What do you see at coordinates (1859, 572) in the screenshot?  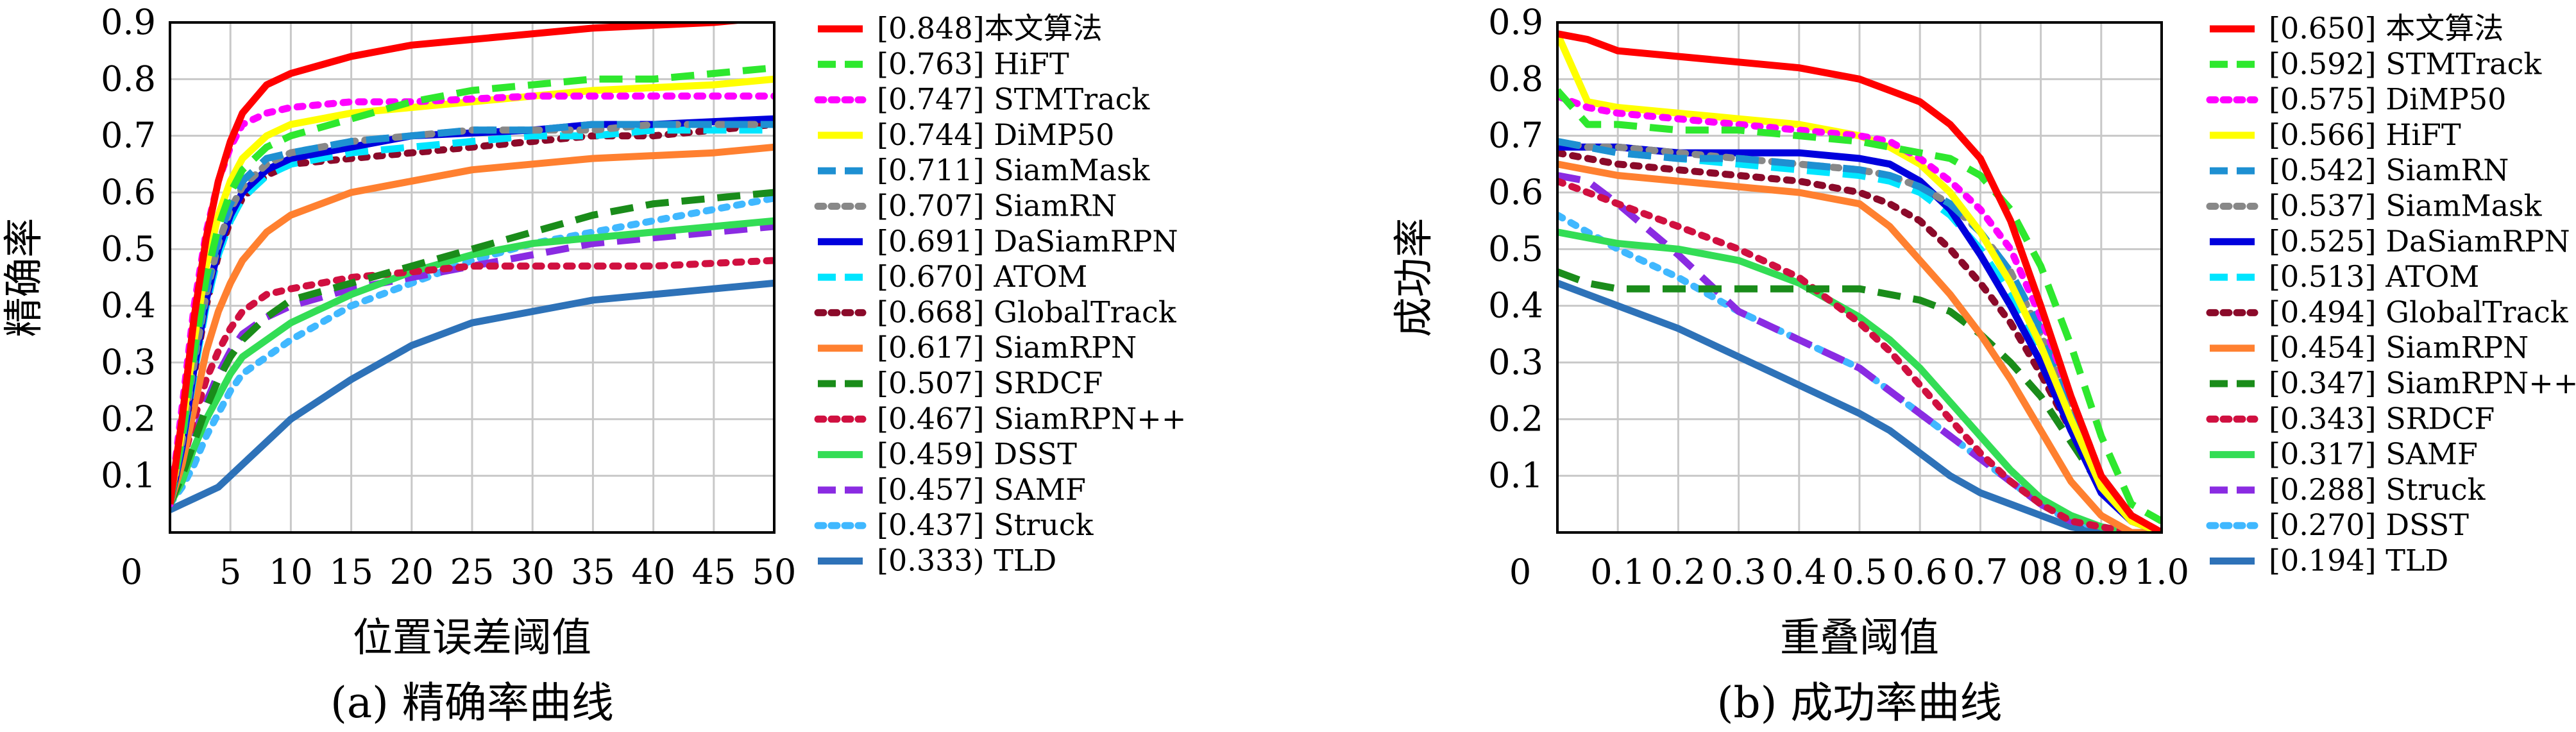 I see `x-tick-label: 0.5` at bounding box center [1859, 572].